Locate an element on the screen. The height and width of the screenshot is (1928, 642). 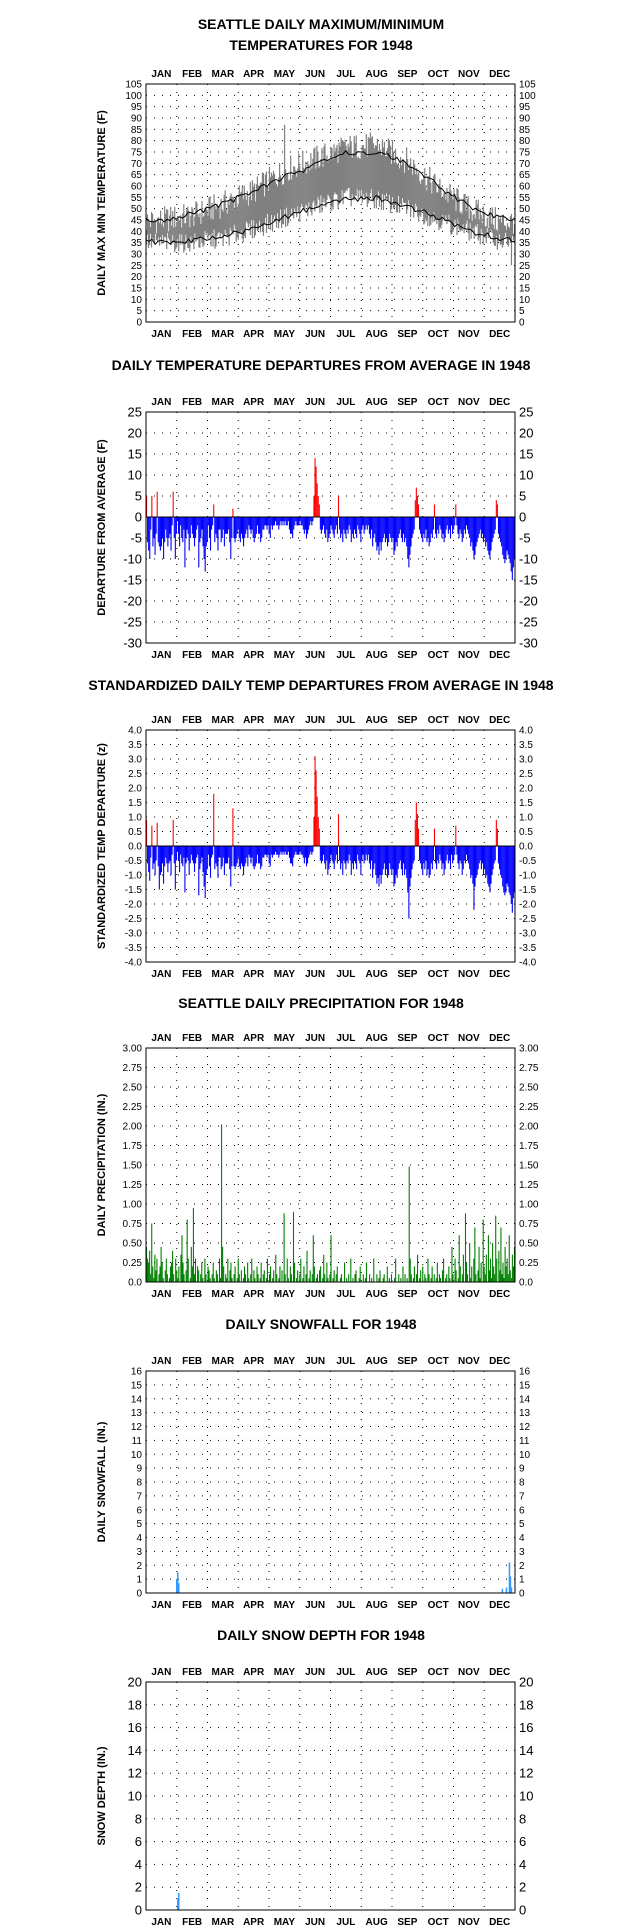
y-tick-label-left: -0.5 is located at coordinates (134, 861).